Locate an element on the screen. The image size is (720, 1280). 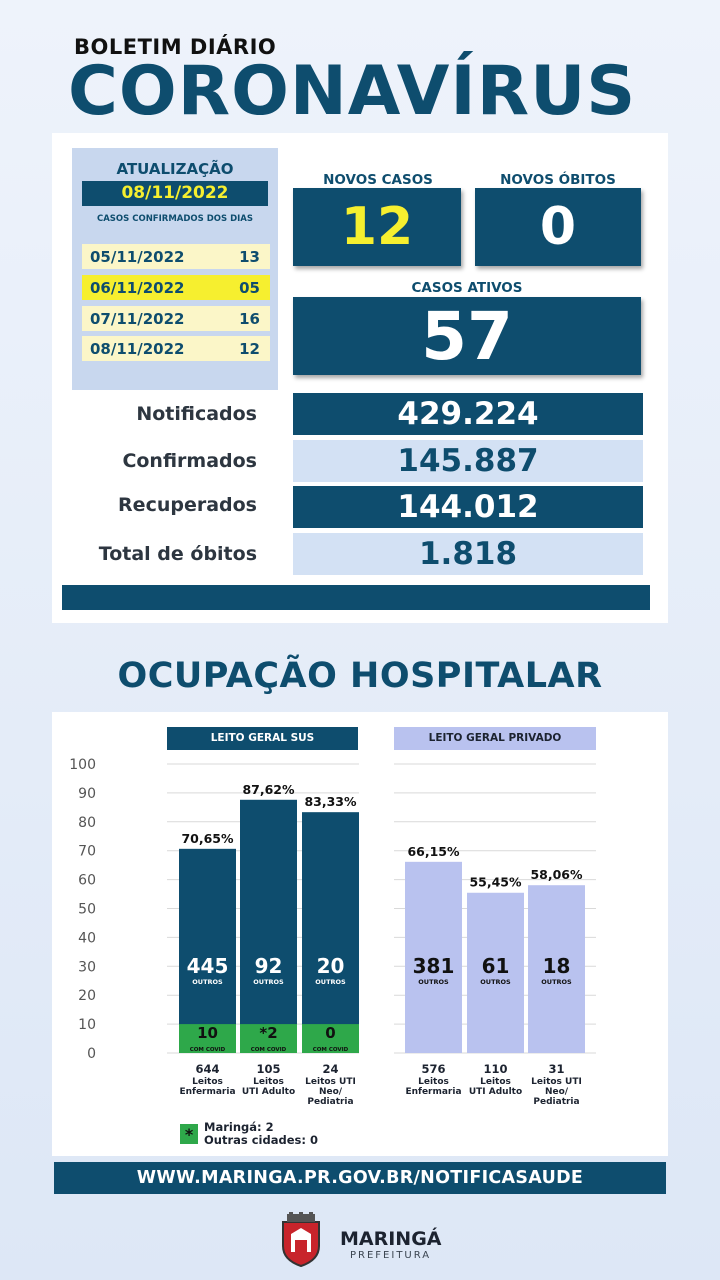
day-count: 16 is located at coordinates (249, 319).